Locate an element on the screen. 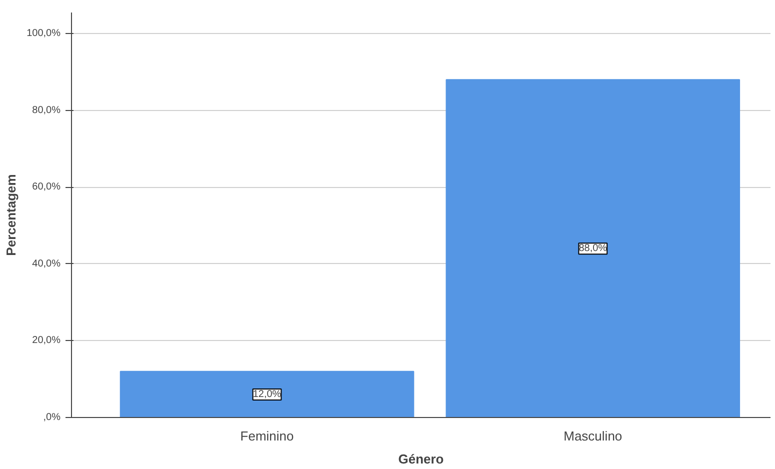 This screenshot has height=469, width=775. y-tick-label: ,0% is located at coordinates (52, 417).